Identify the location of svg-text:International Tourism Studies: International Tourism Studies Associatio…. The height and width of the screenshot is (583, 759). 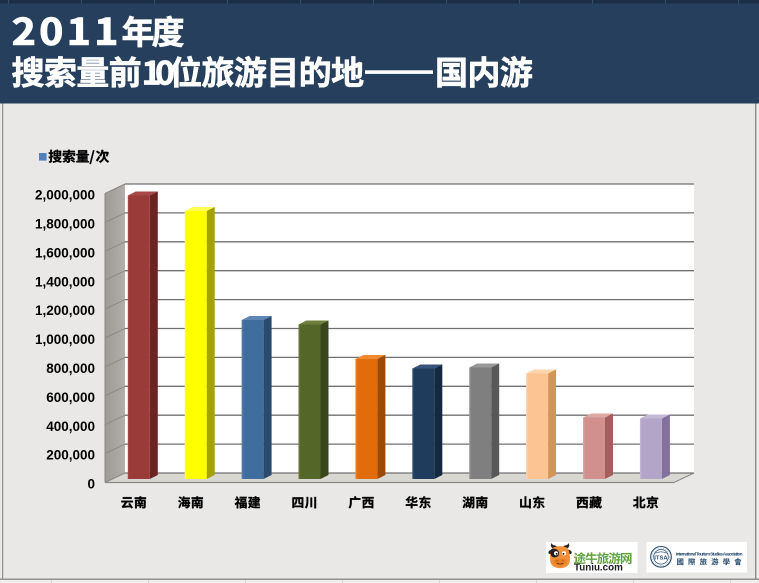
(709, 554).